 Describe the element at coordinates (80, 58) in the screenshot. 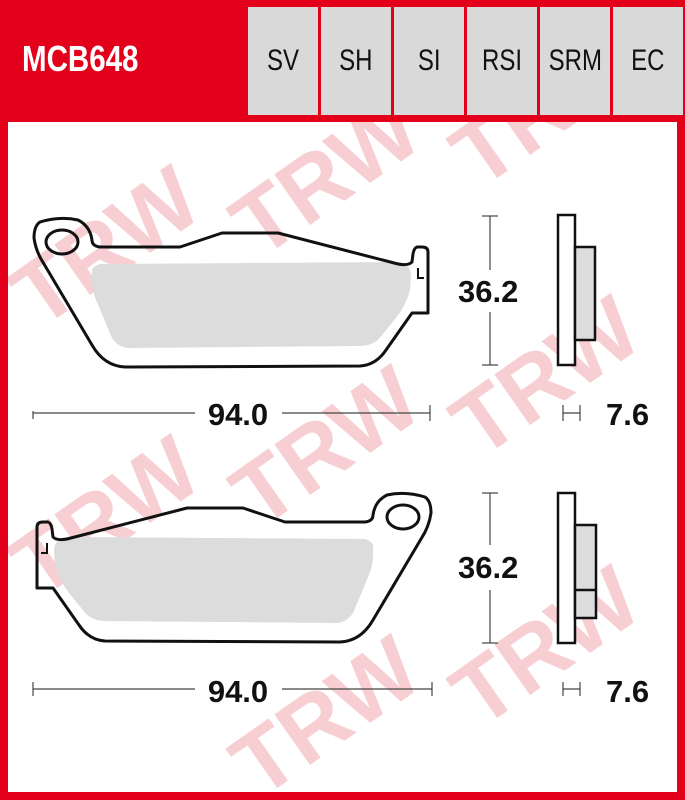

I see `part-number: MCB648` at that location.